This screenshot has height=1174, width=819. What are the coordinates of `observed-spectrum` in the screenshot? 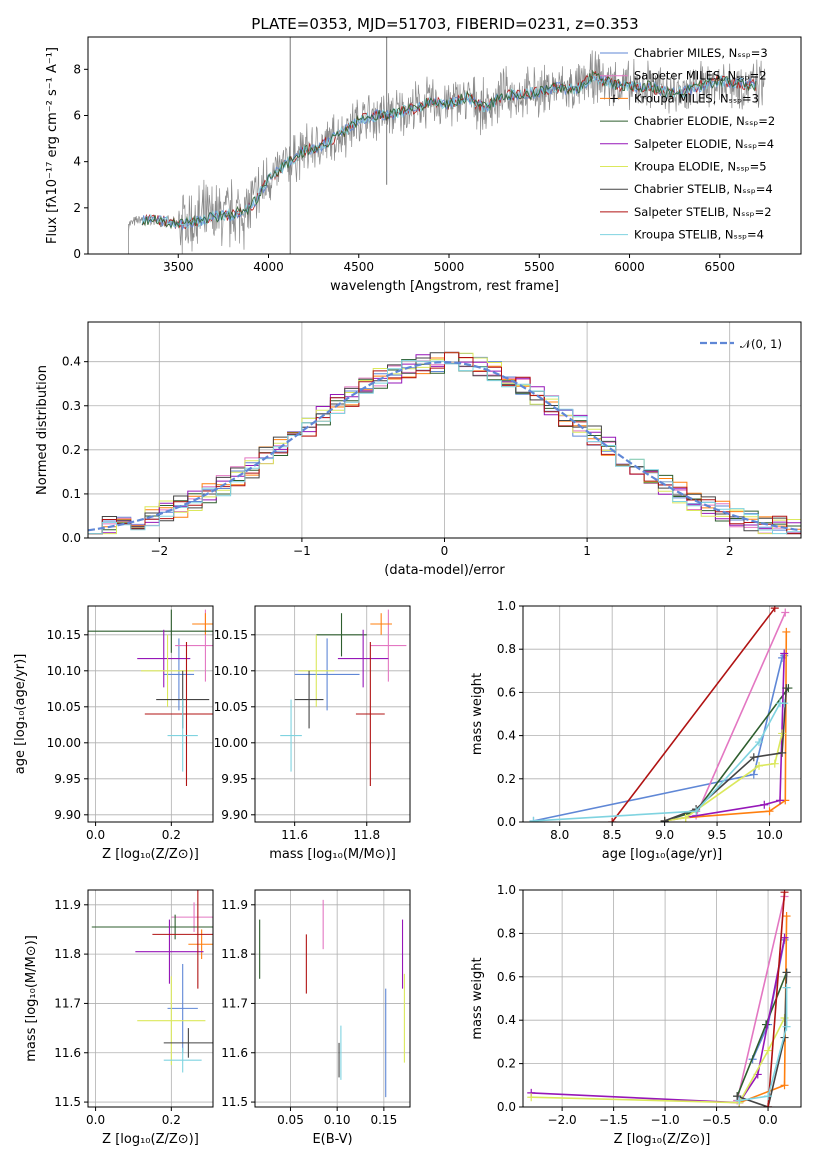 It's located at (447, 152).